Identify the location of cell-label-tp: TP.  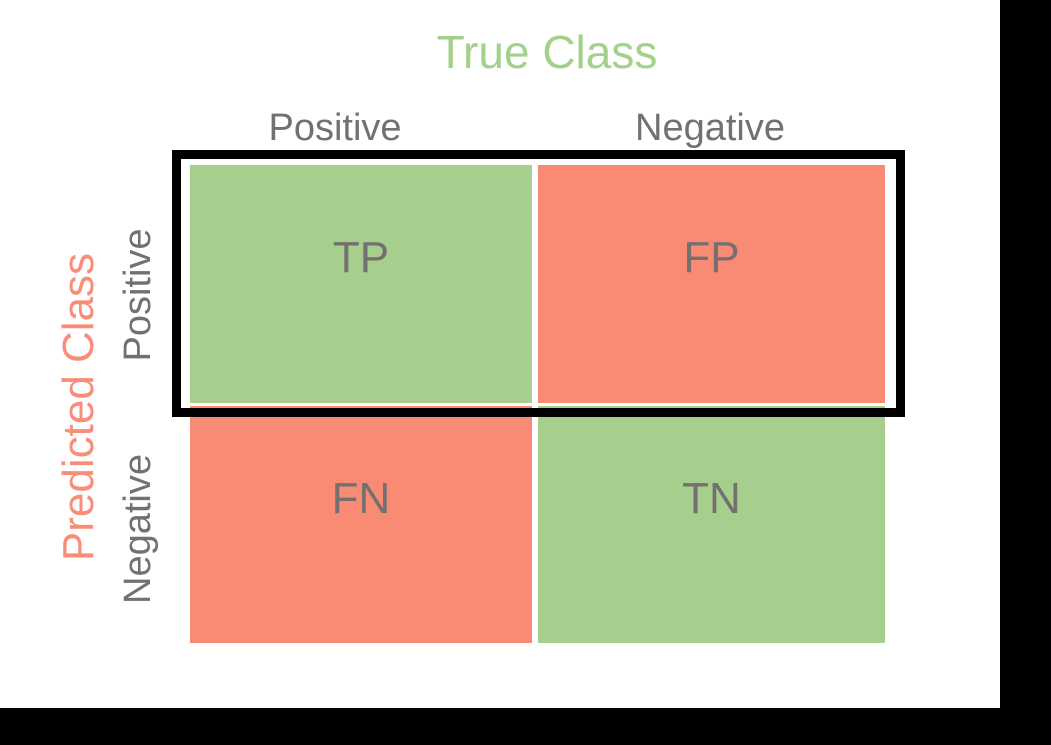
(361, 257).